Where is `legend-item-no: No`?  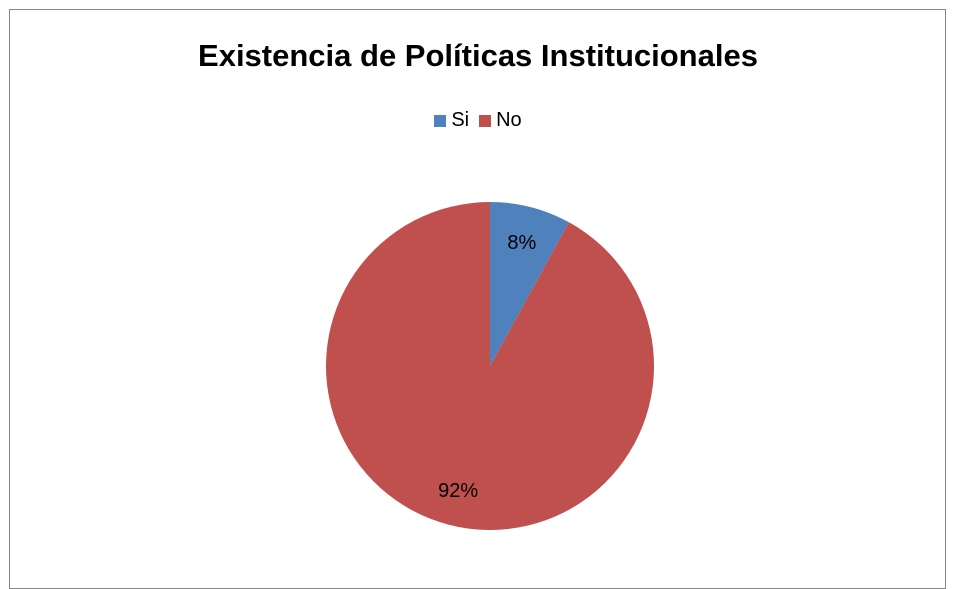
legend-item-no: No is located at coordinates (500, 120).